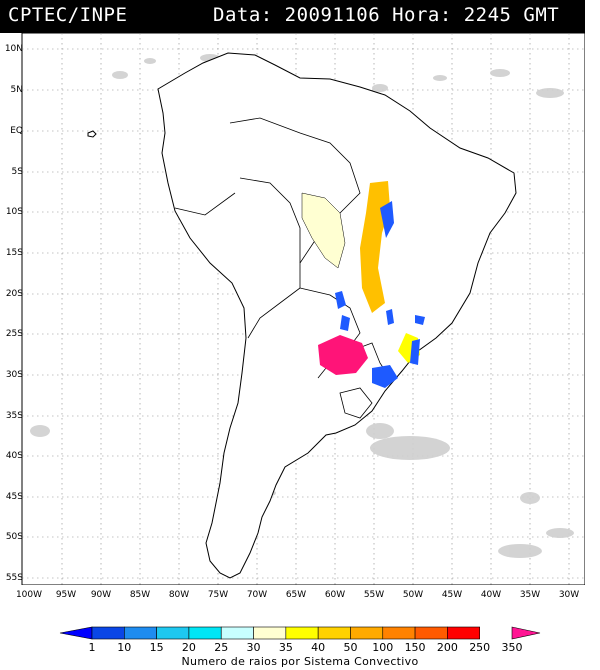  What do you see at coordinates (14, 416) in the screenshot?
I see `lat-label: 35S` at bounding box center [14, 416].